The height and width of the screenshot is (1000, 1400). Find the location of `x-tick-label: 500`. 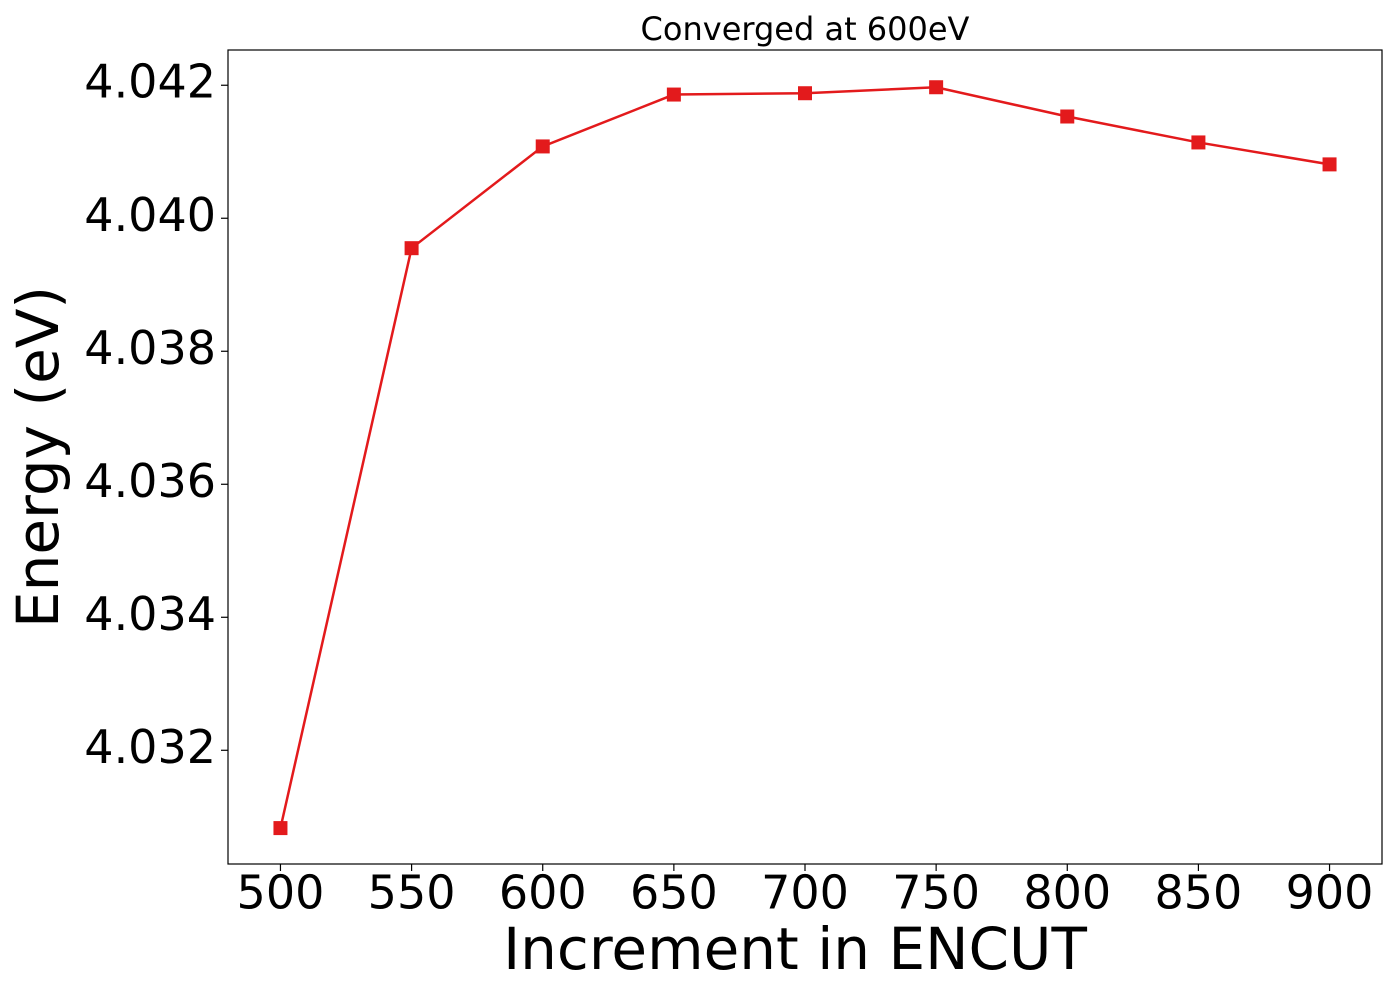

x-tick-label: 500 is located at coordinates (281, 893).